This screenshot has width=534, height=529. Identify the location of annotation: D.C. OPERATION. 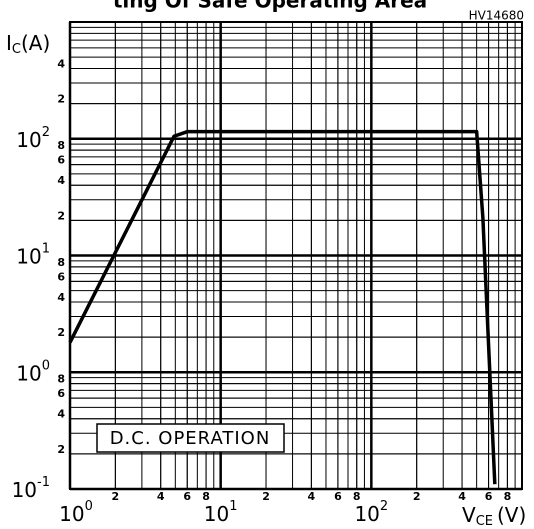
(190, 438).